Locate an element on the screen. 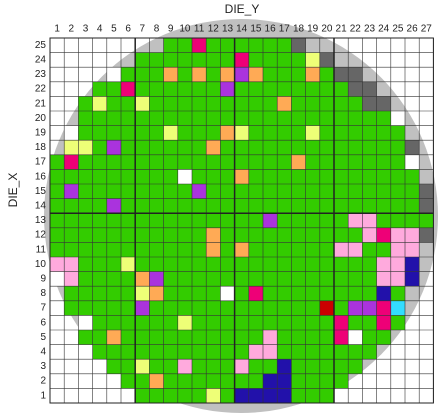 The height and width of the screenshot is (420, 447). x-tick-label: 24 is located at coordinates (384, 29).